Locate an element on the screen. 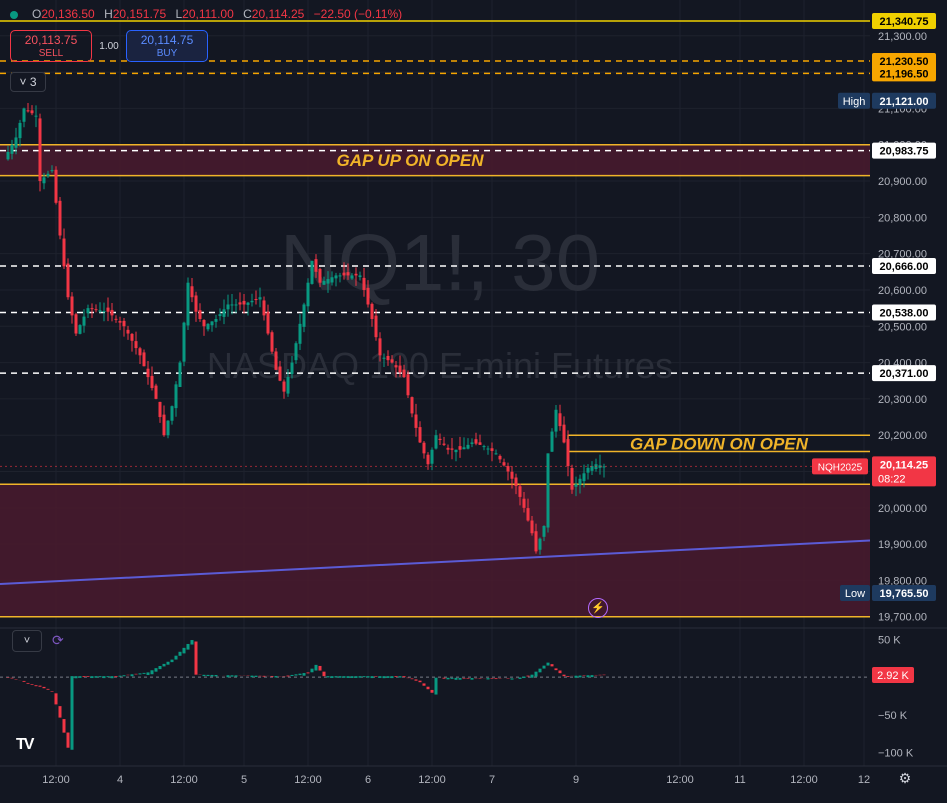  low-tag-bg is located at coordinates (855, 592).